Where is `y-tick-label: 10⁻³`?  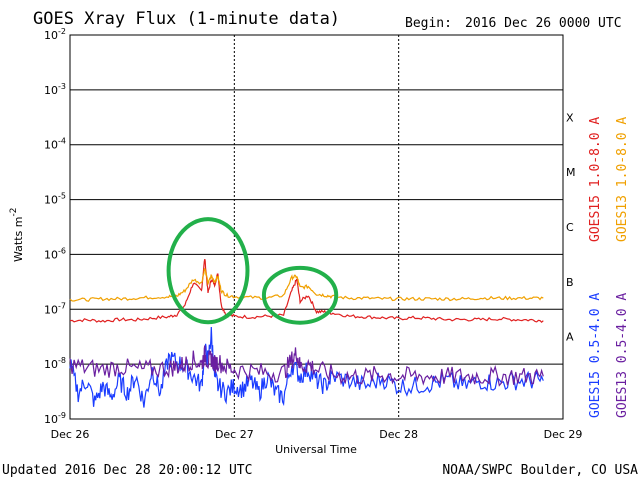
y-tick-label: 10⁻³ is located at coordinates (55, 89).